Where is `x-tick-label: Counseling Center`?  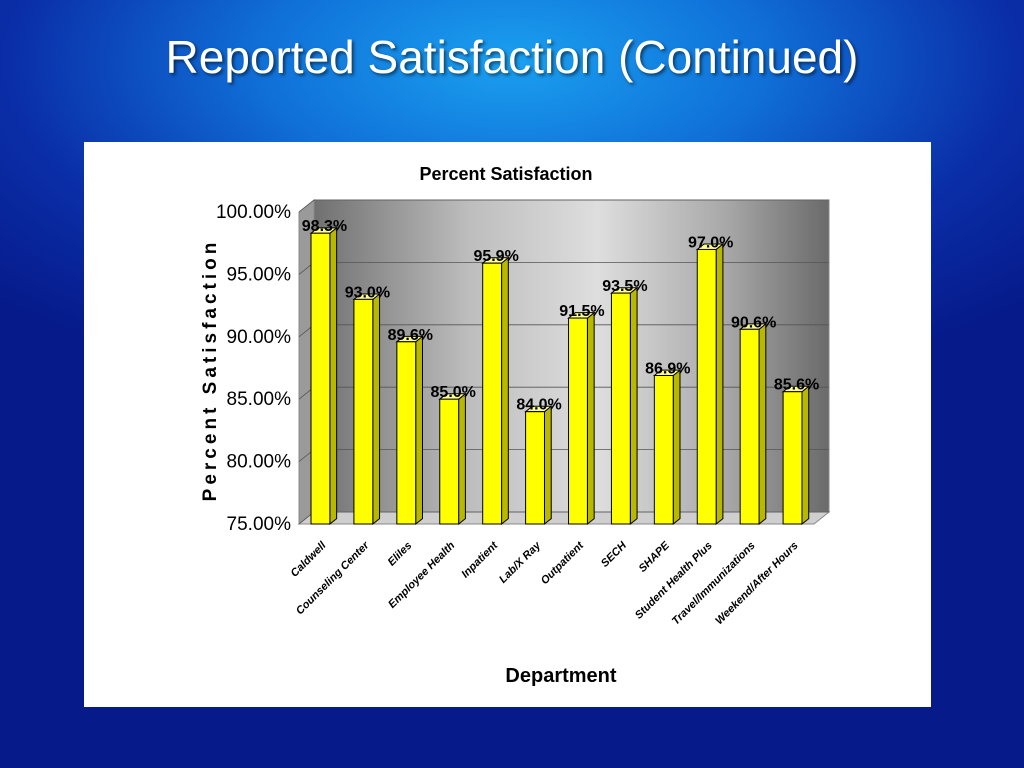
x-tick-label: Counseling Center is located at coordinates (333, 578).